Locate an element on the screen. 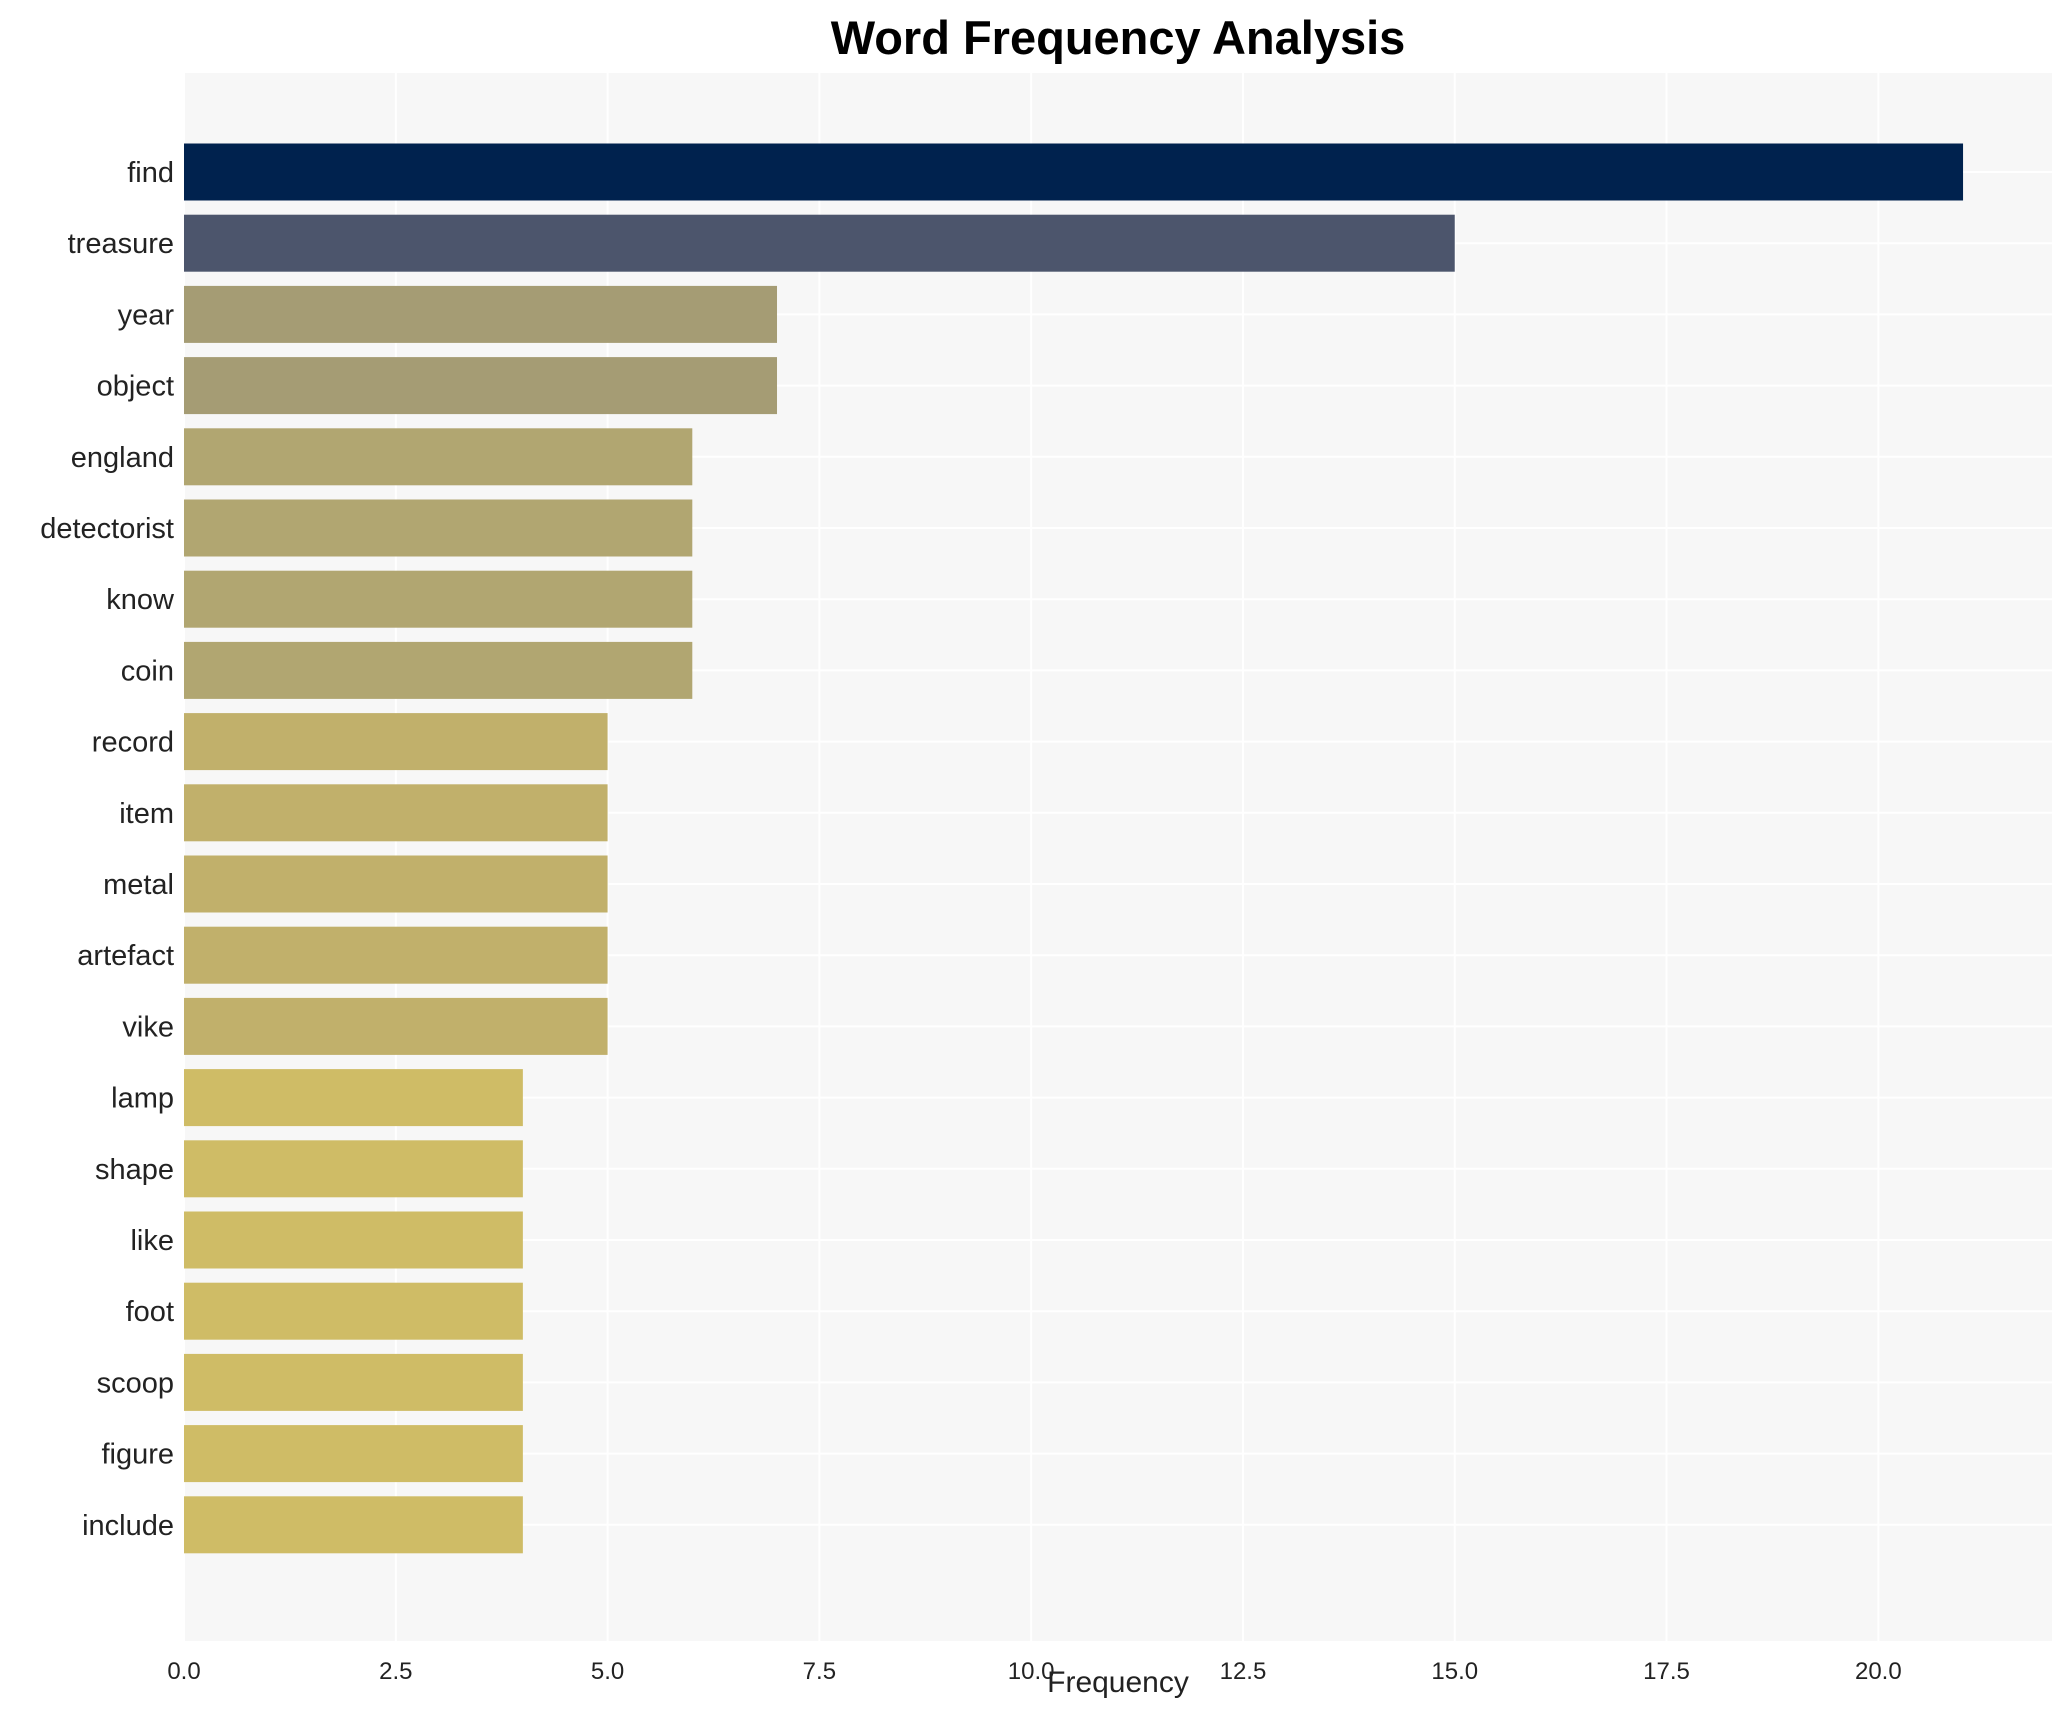 The image size is (2063, 1715). bar-include is located at coordinates (353, 1525).